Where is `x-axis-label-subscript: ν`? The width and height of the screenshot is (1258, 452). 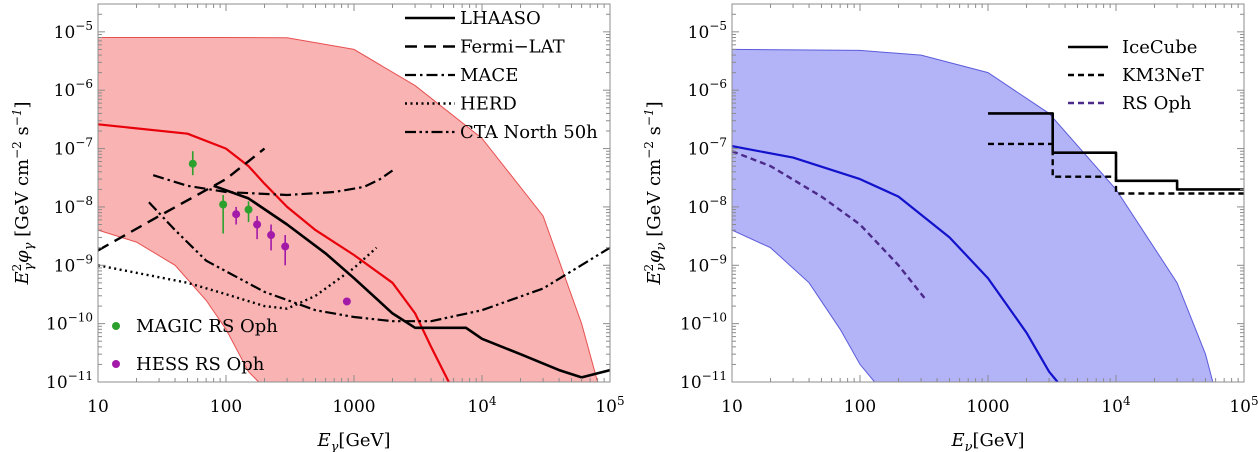
x-axis-label-subscript: ν is located at coordinates (969, 446).